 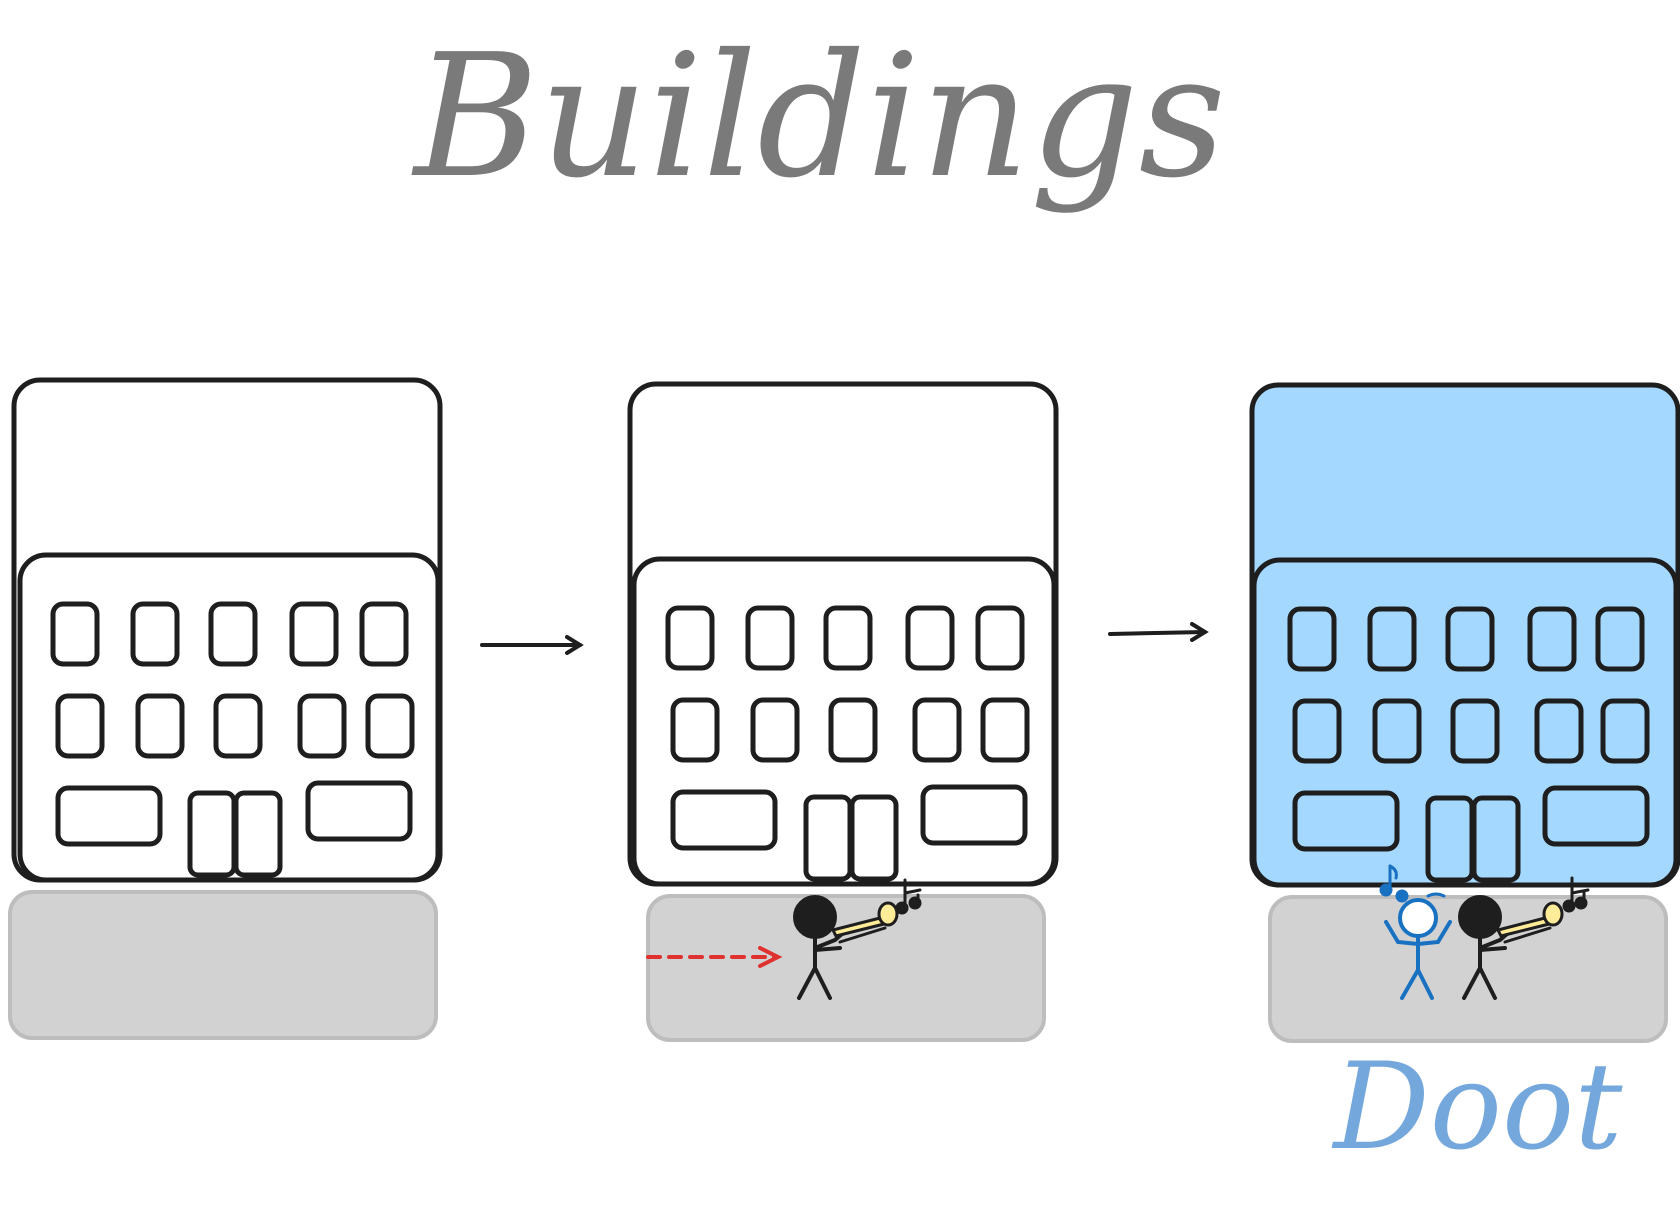 What do you see at coordinates (714, 957) in the screenshot?
I see `walking-direction-arrow` at bounding box center [714, 957].